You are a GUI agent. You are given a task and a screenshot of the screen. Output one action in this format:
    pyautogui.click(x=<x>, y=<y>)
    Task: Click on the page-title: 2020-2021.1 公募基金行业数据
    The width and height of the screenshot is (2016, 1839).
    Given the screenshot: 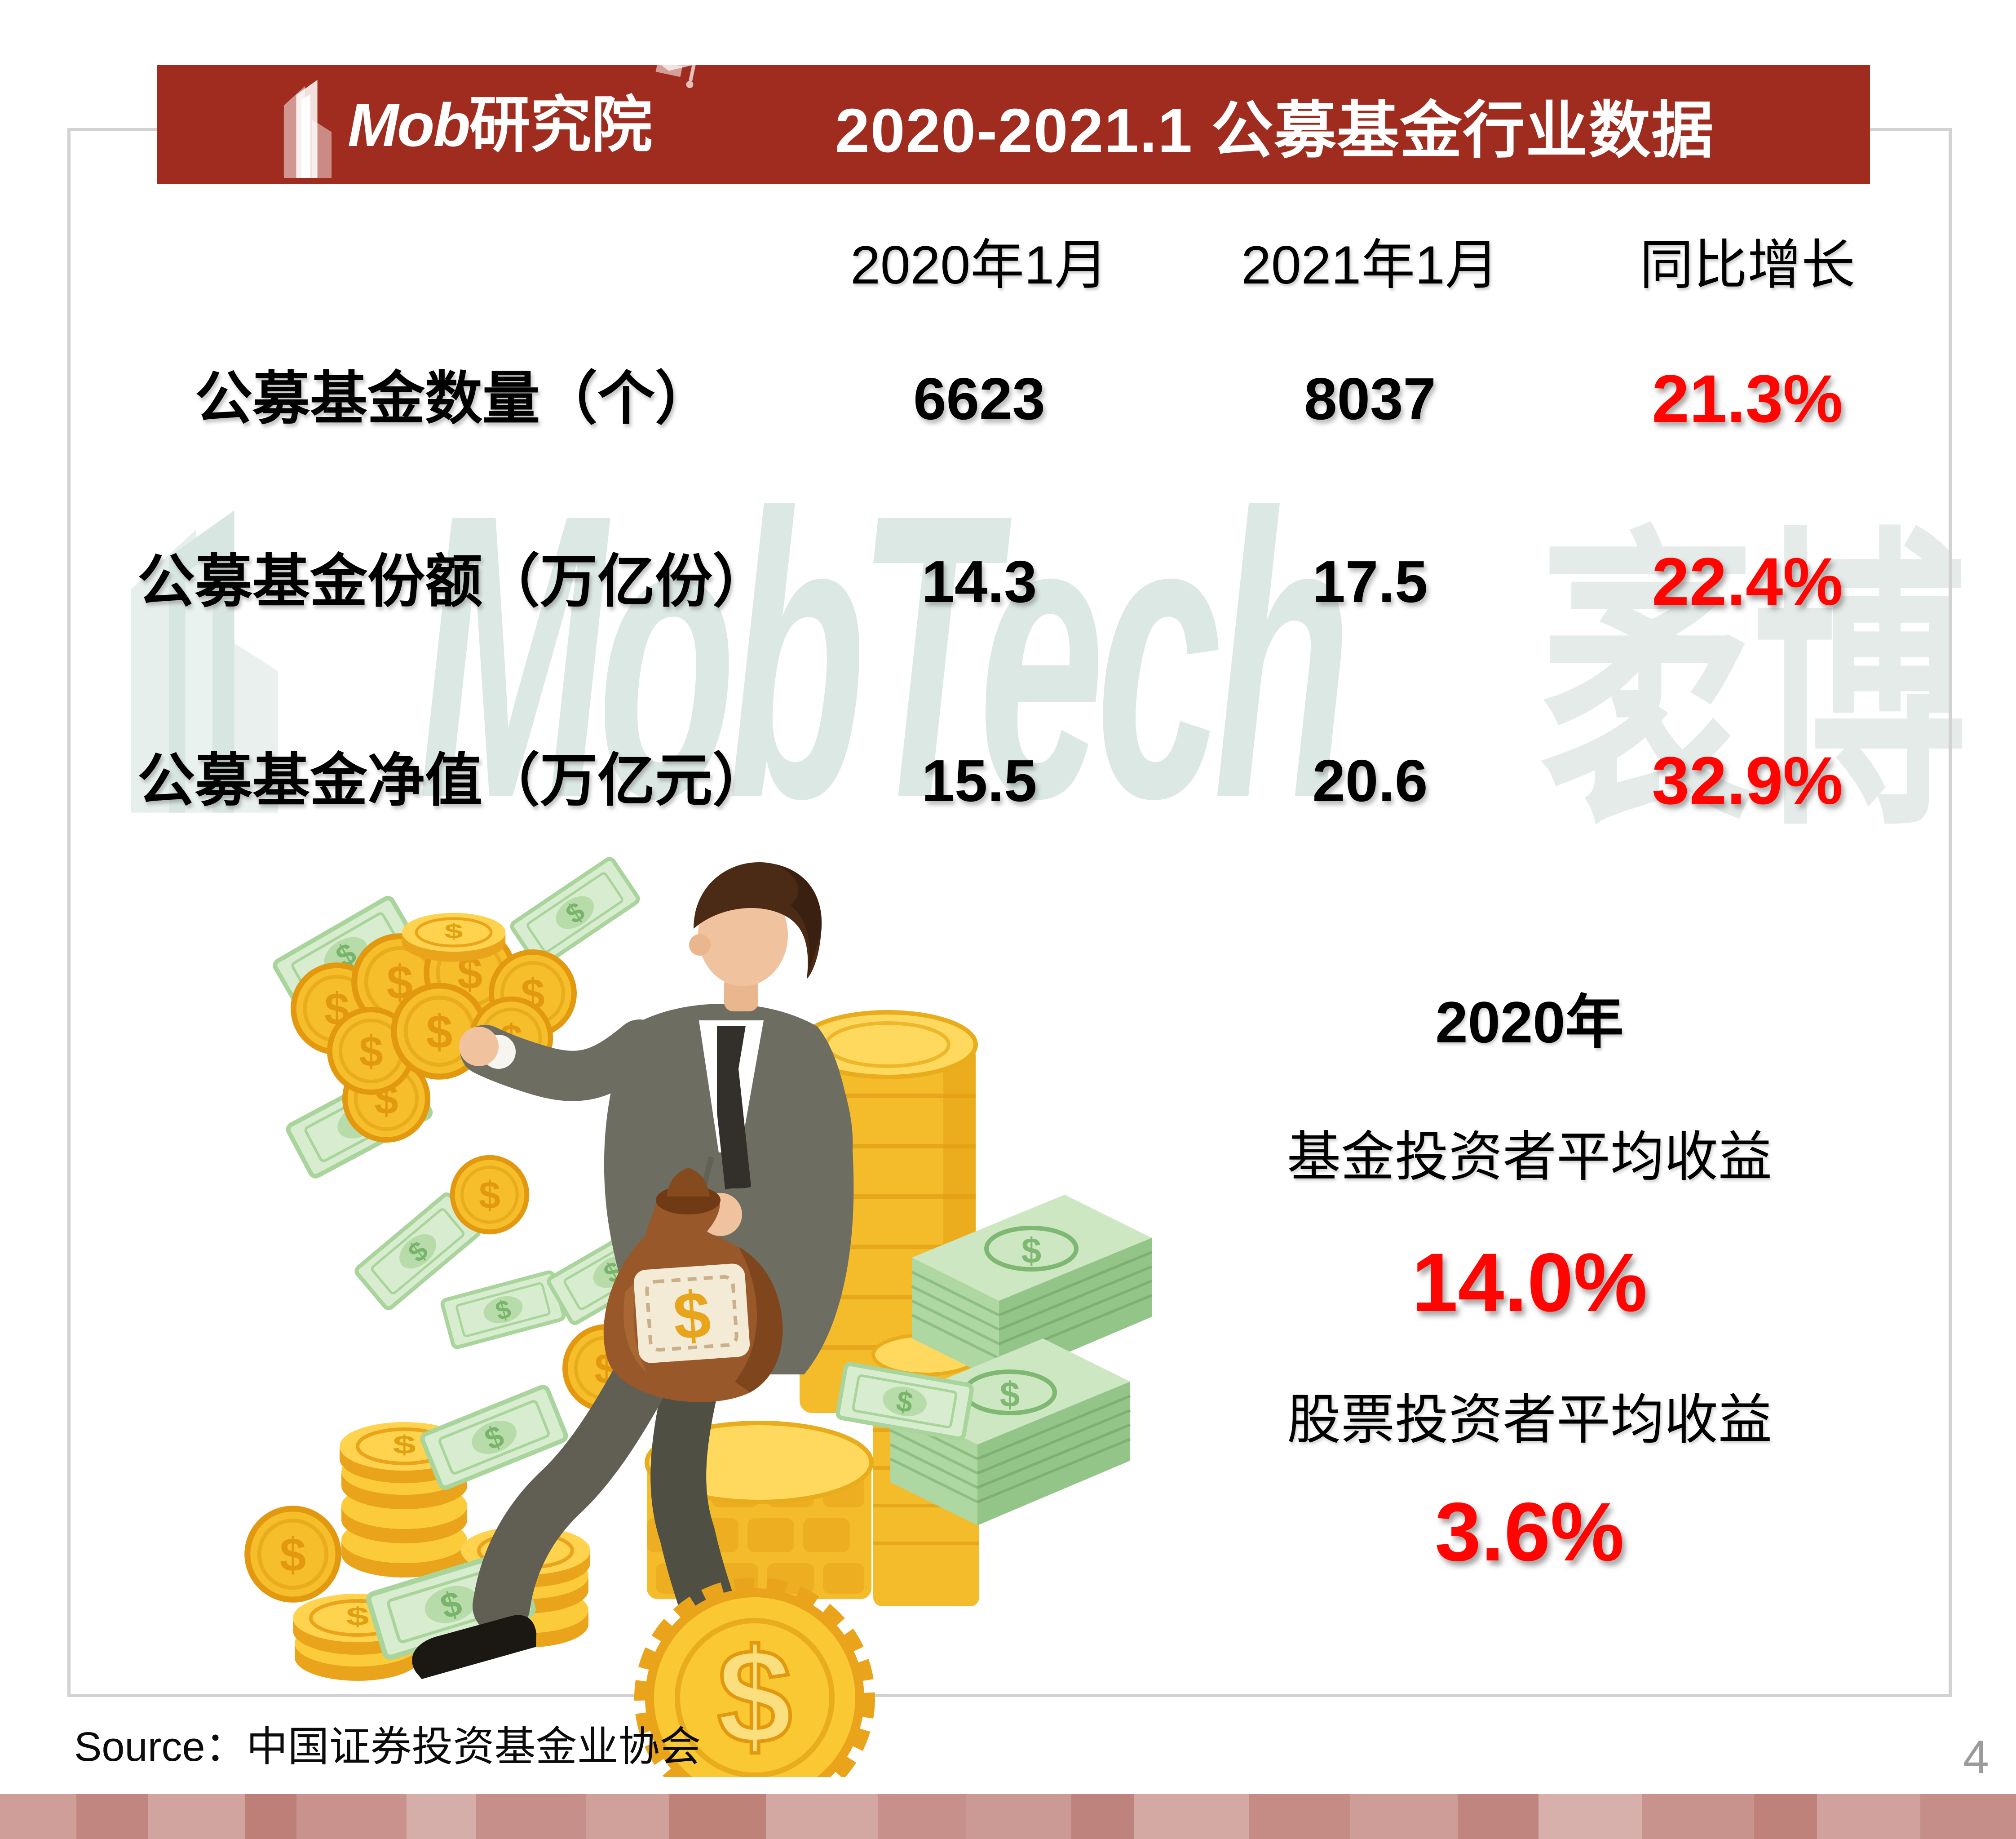 What is the action you would take?
    pyautogui.click(x=1275, y=130)
    